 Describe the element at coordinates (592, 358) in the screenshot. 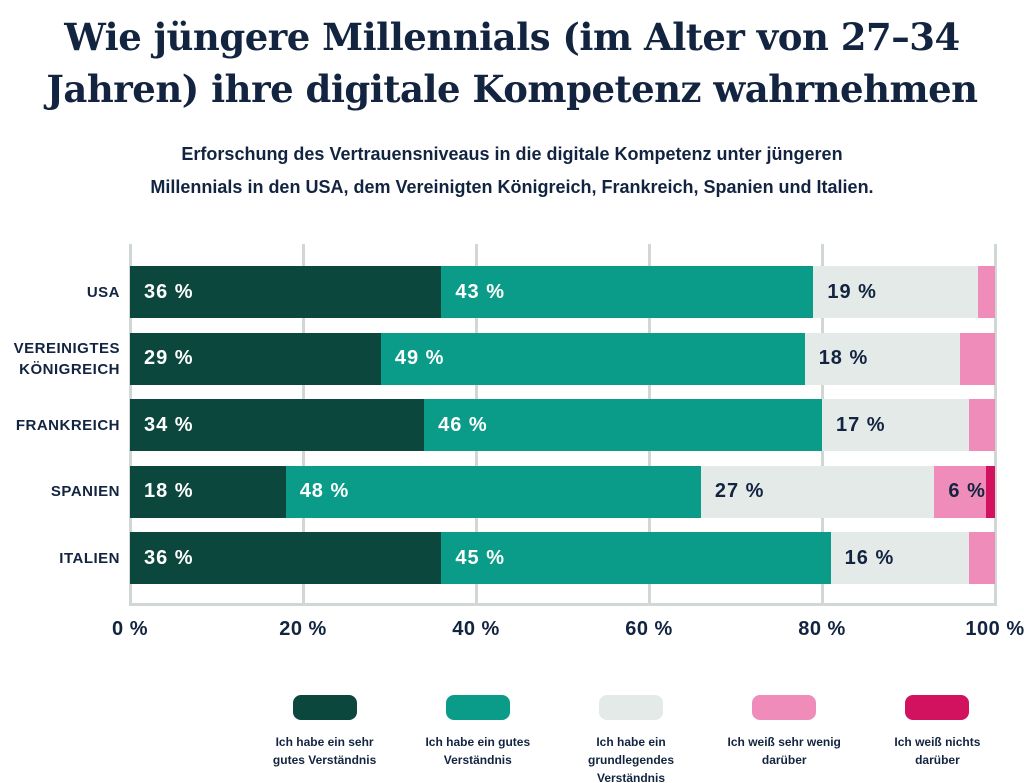

I see `bar-segment: 49 %` at that location.